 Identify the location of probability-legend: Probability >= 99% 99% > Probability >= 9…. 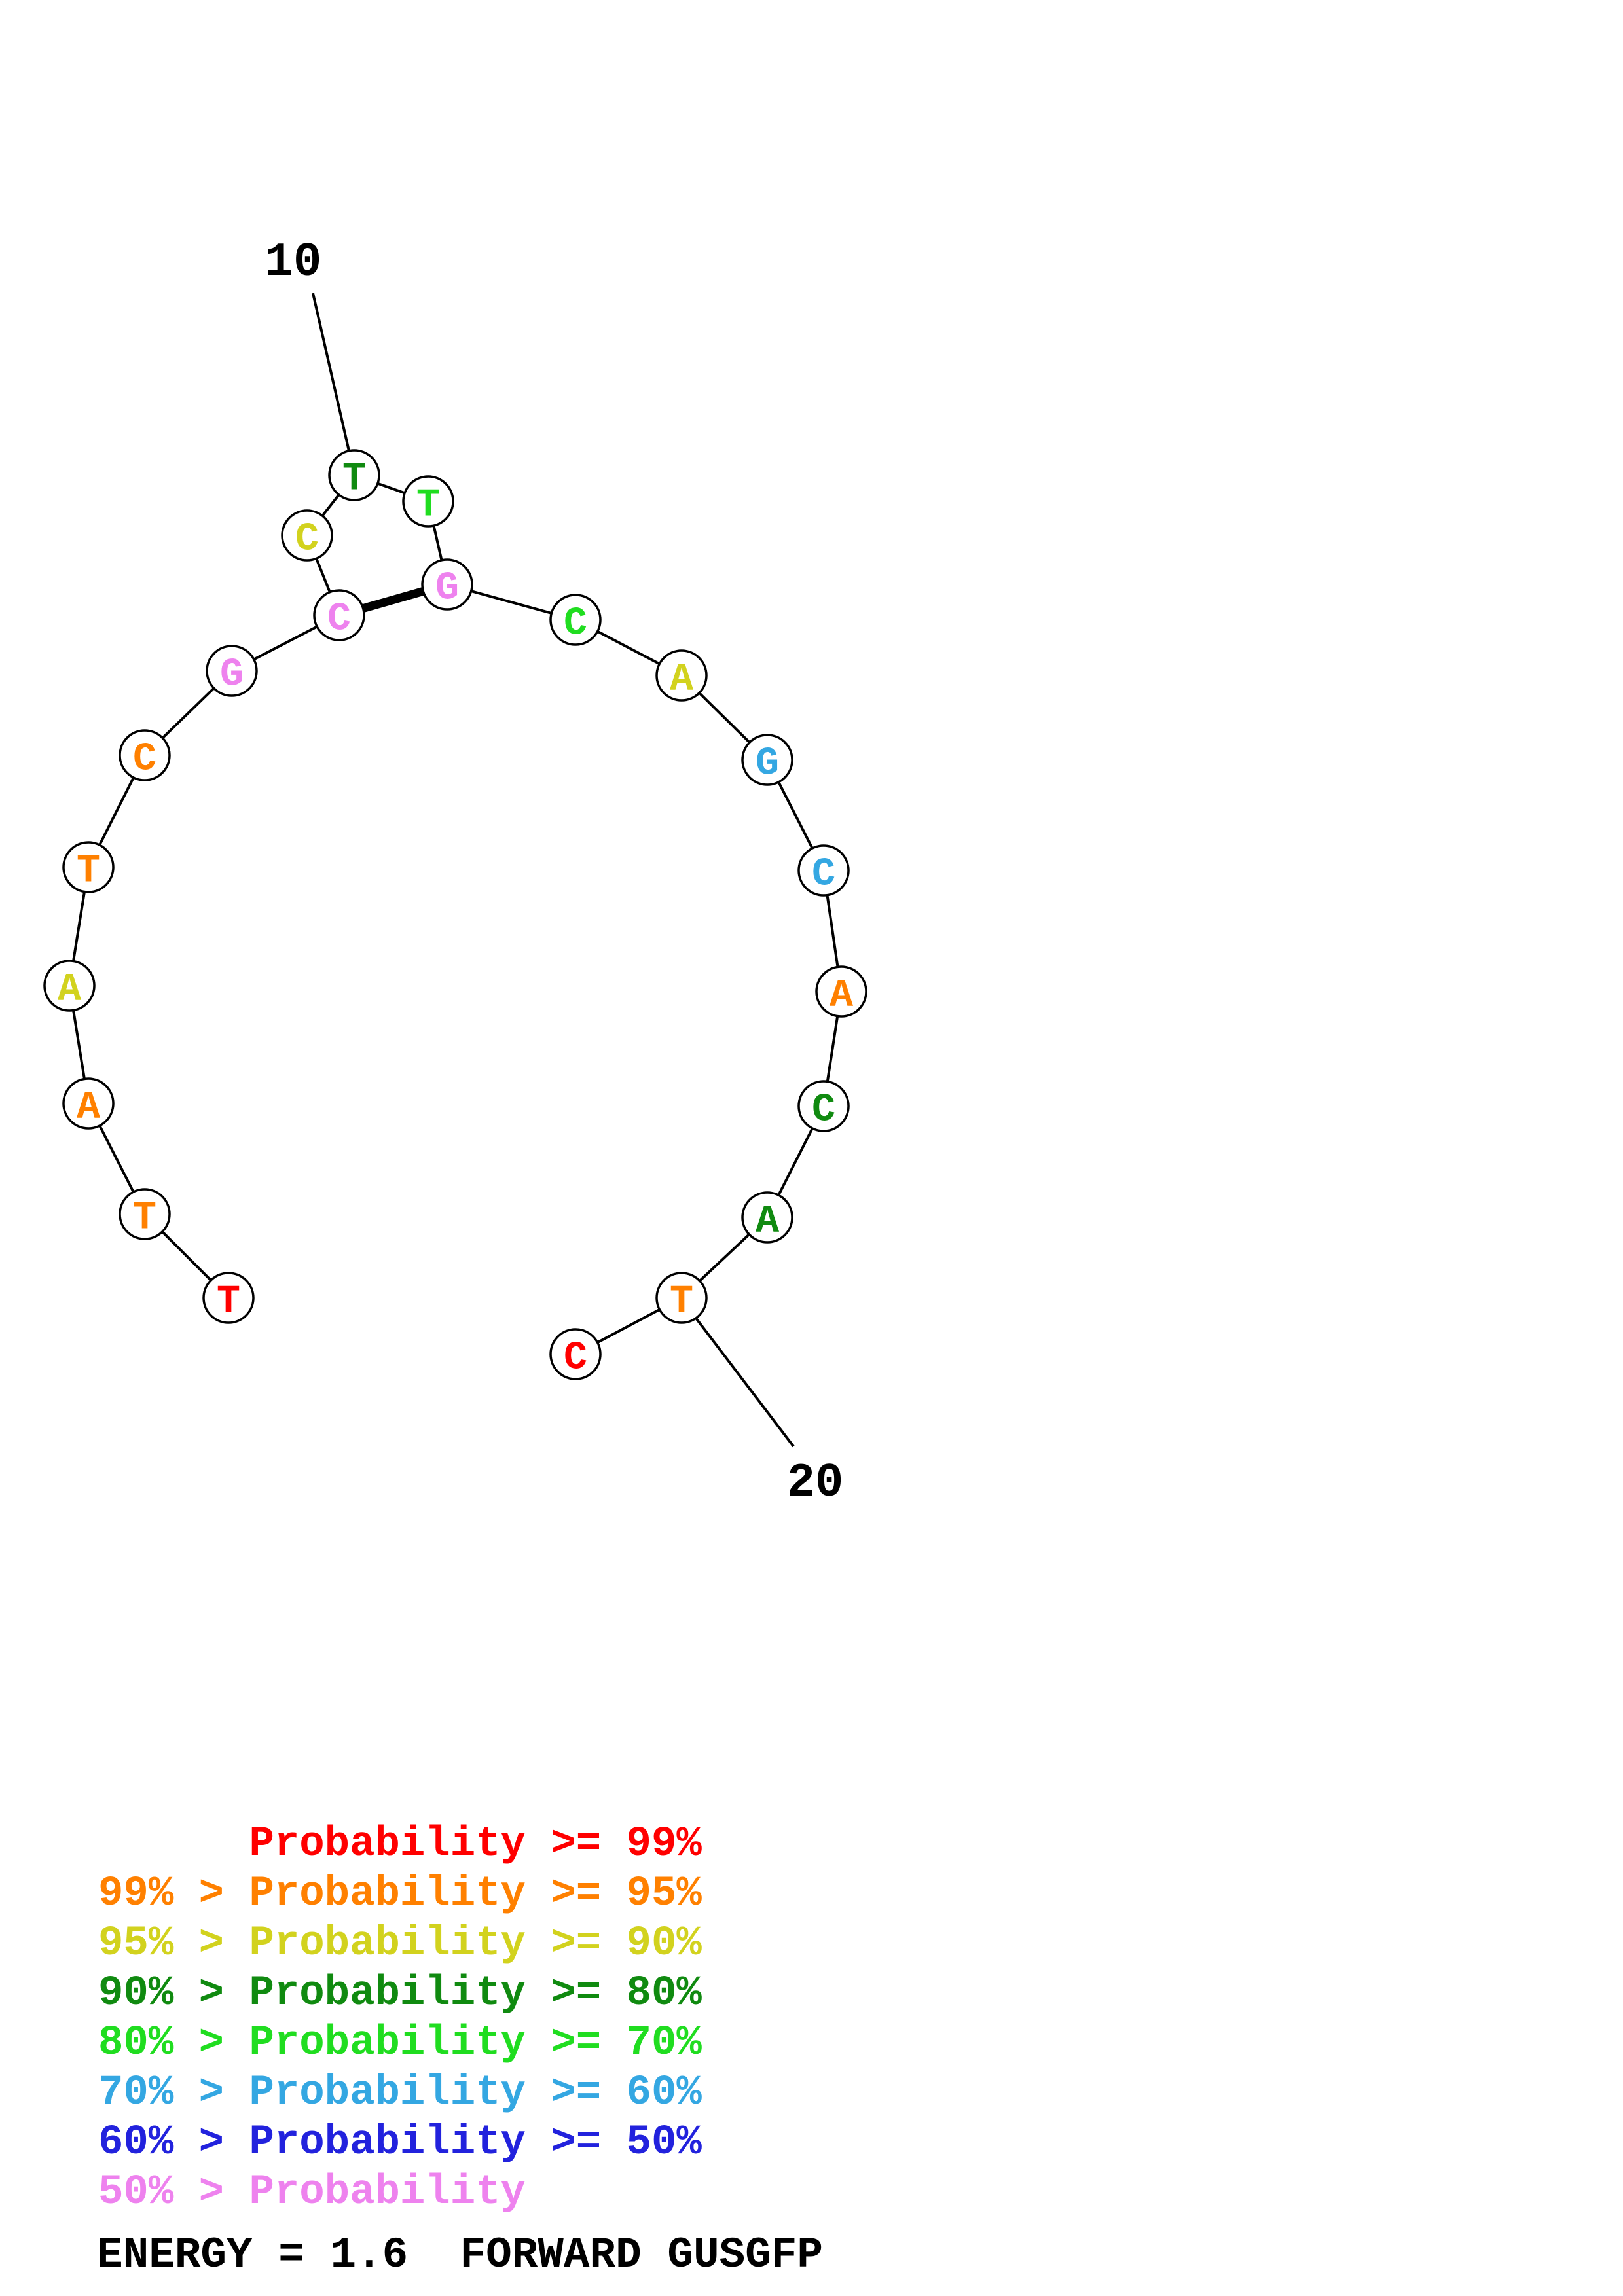
(400, 2018).